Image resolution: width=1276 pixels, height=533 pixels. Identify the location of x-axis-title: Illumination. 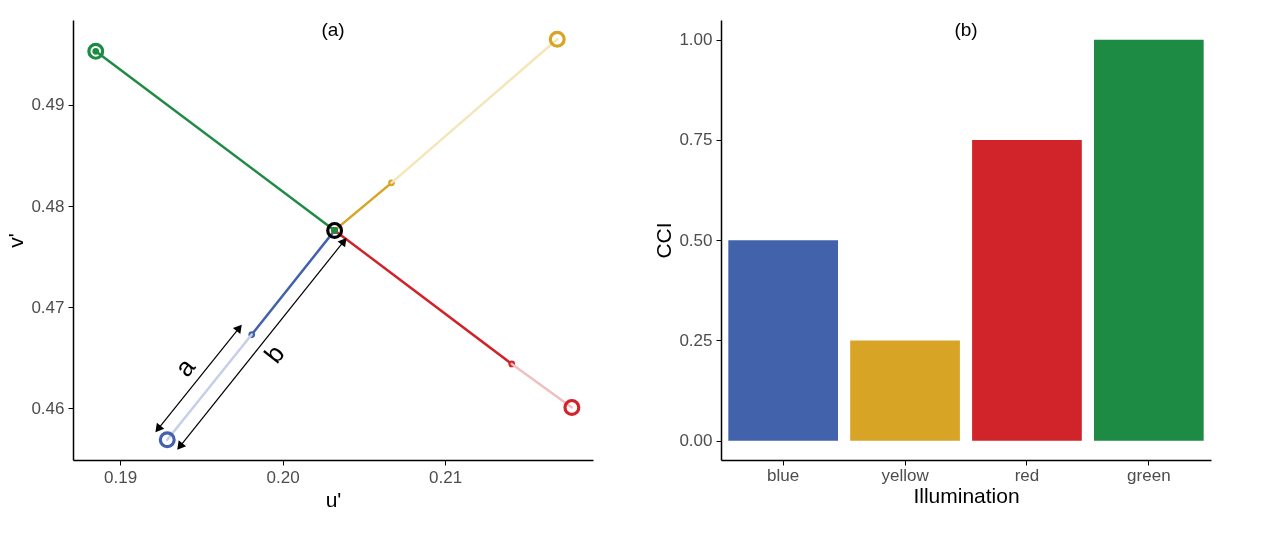
(966, 495).